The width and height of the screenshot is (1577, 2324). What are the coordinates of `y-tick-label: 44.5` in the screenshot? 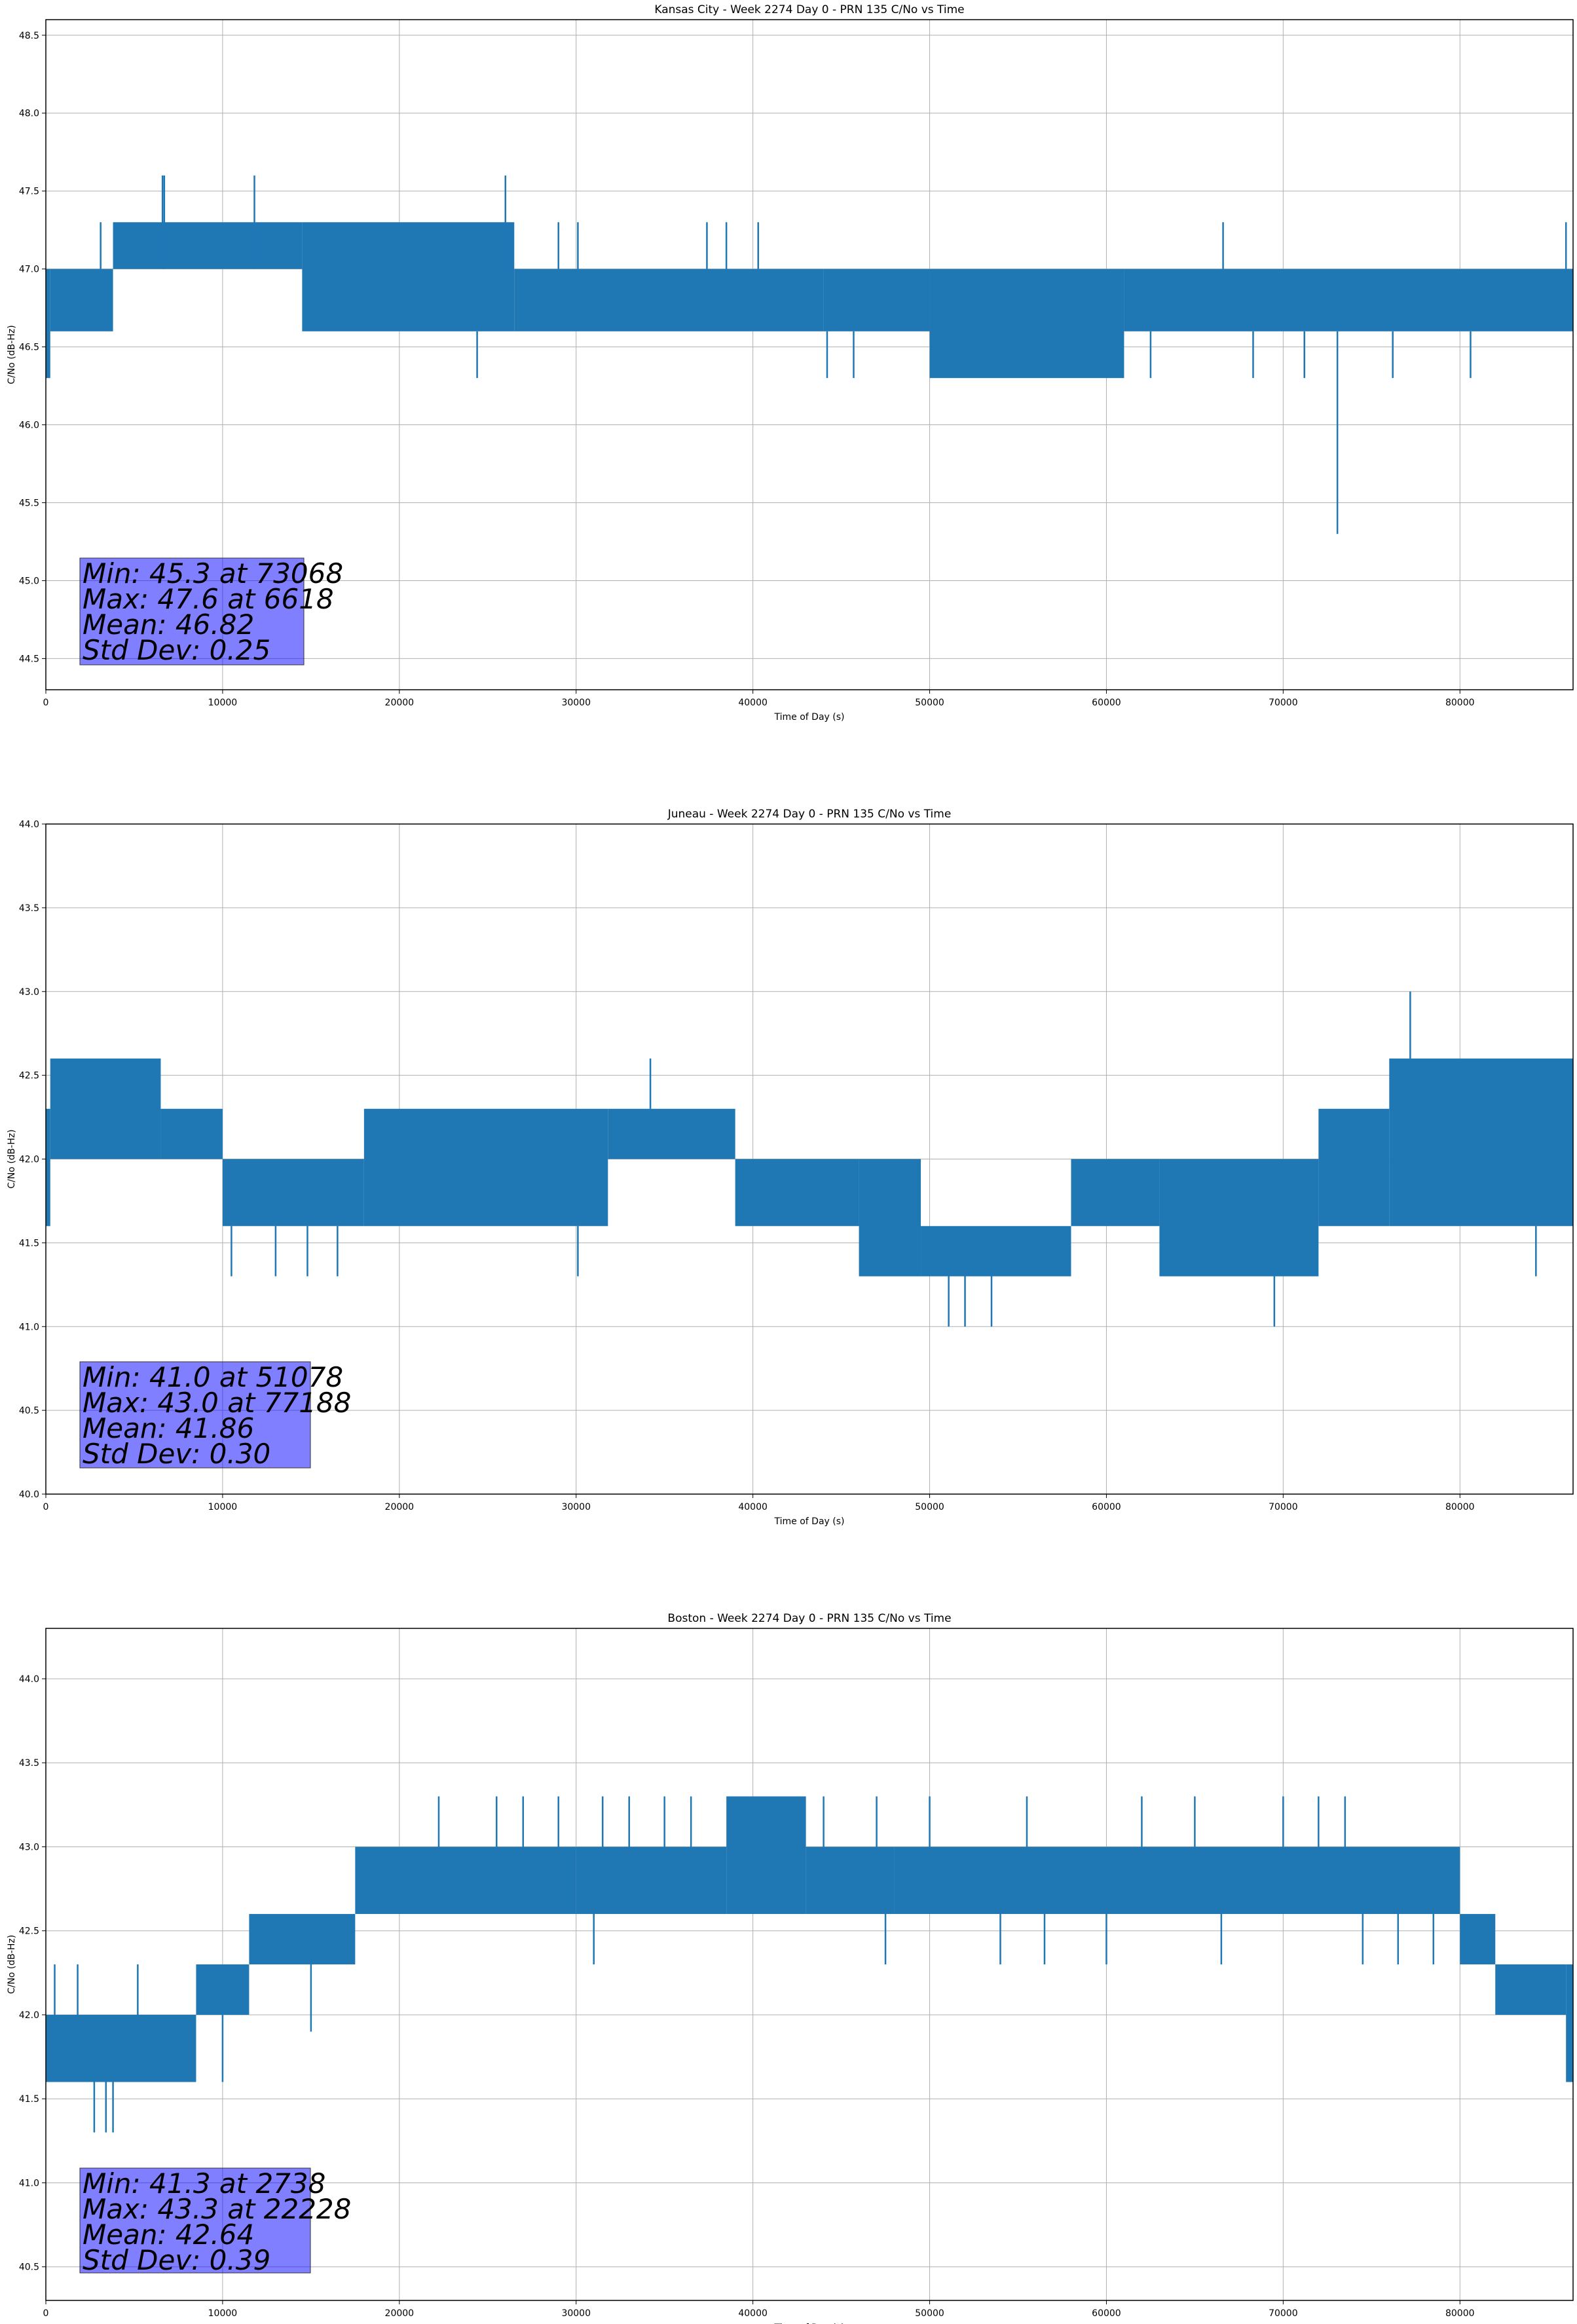 It's located at (29, 659).